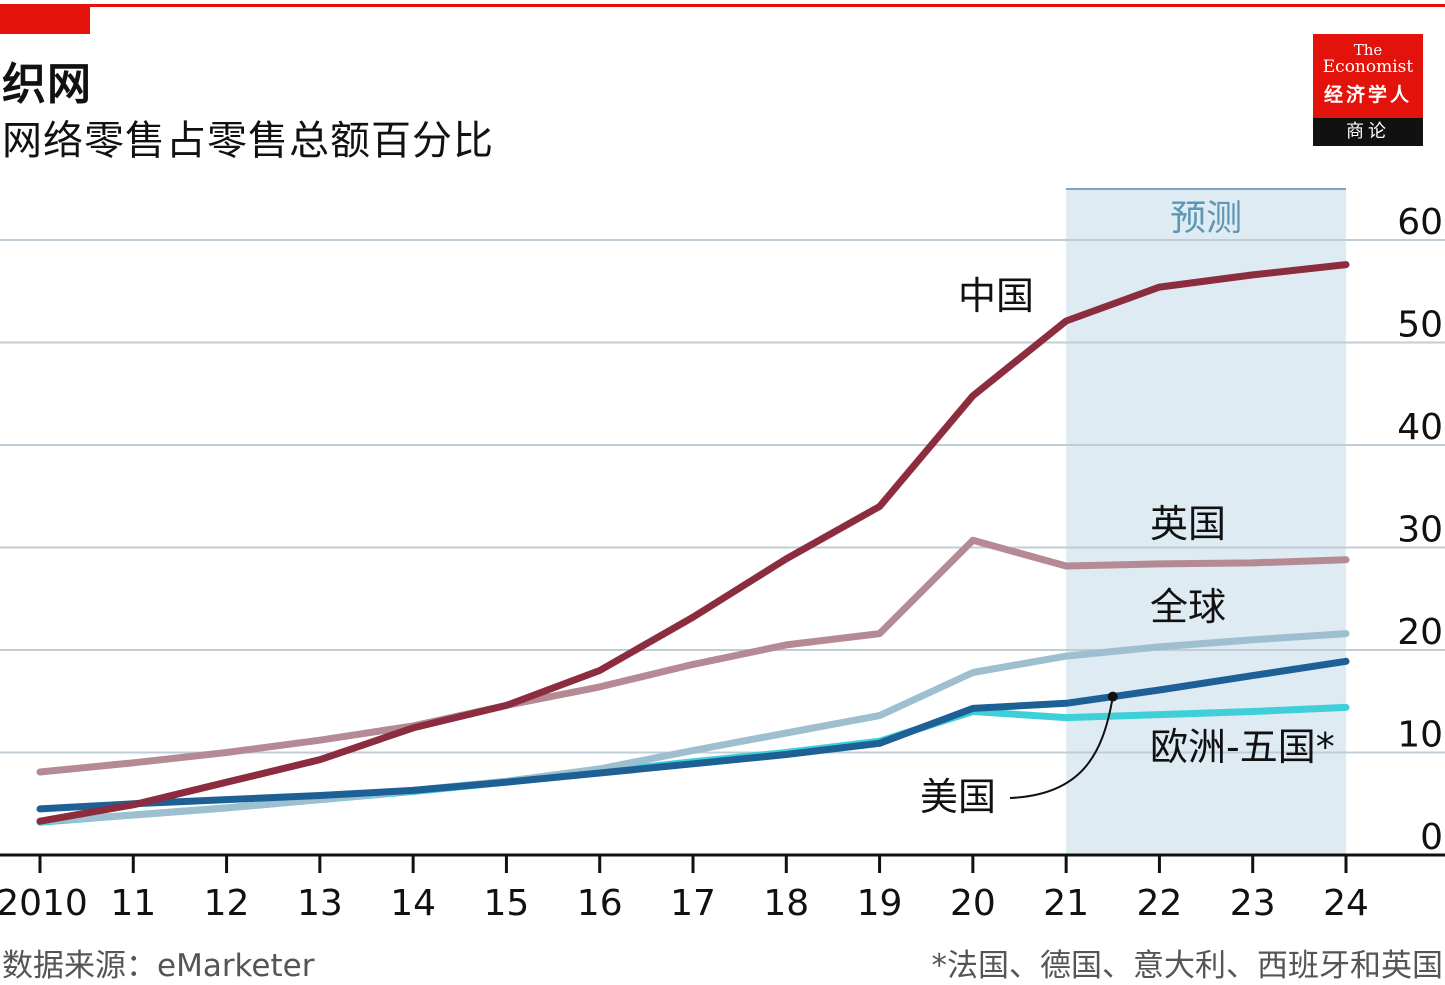 This screenshot has width=1445, height=985. What do you see at coordinates (227, 903) in the screenshot?
I see `x-tick-label: 12` at bounding box center [227, 903].